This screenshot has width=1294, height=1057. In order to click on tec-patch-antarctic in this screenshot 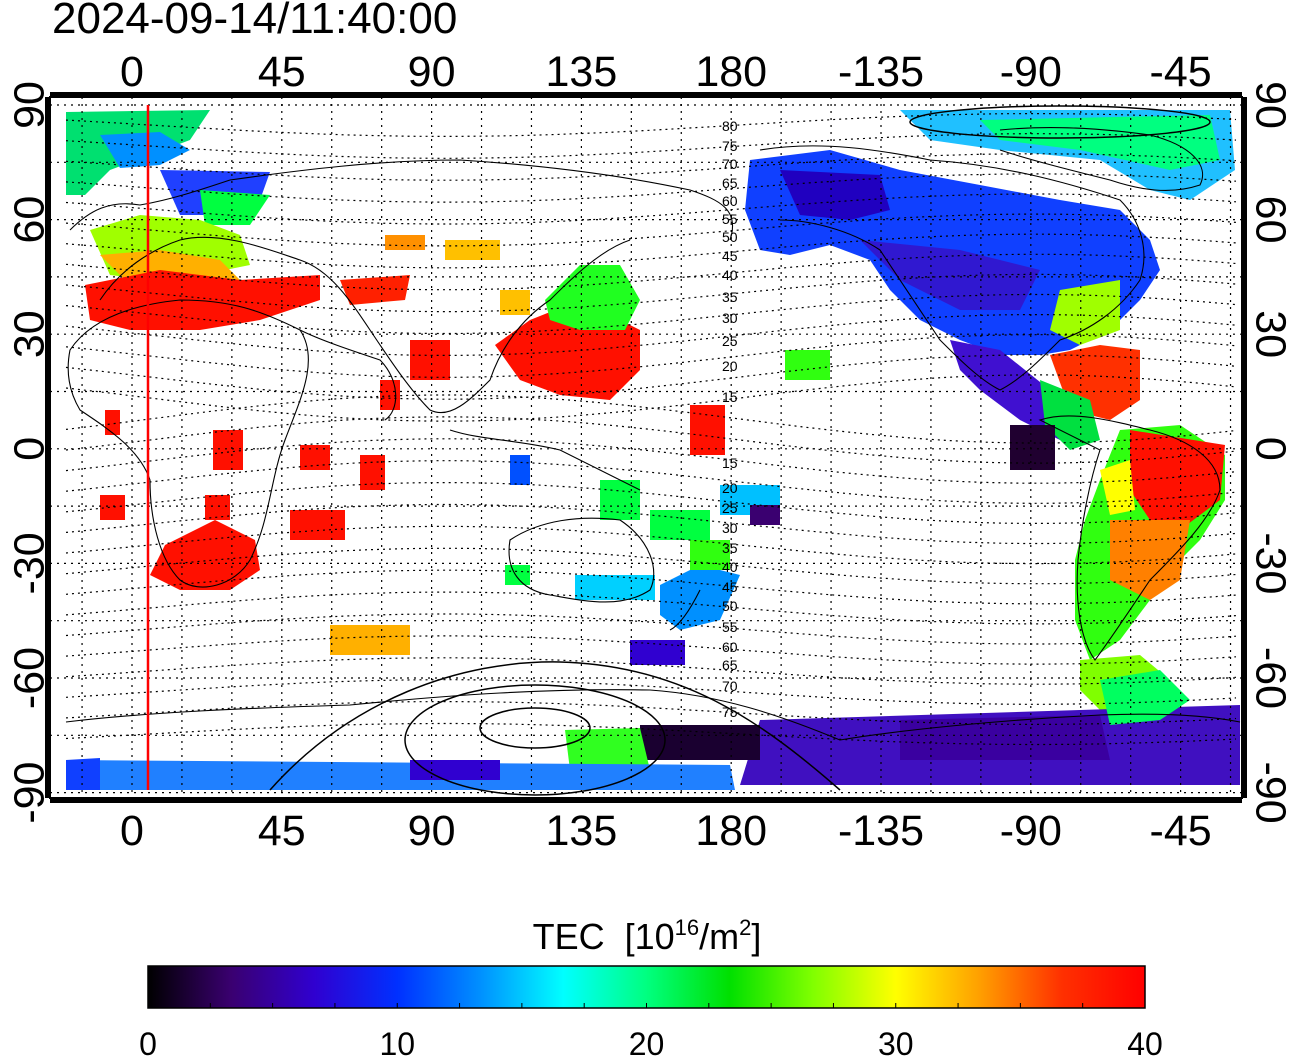, I will do `click(653, 730)`.